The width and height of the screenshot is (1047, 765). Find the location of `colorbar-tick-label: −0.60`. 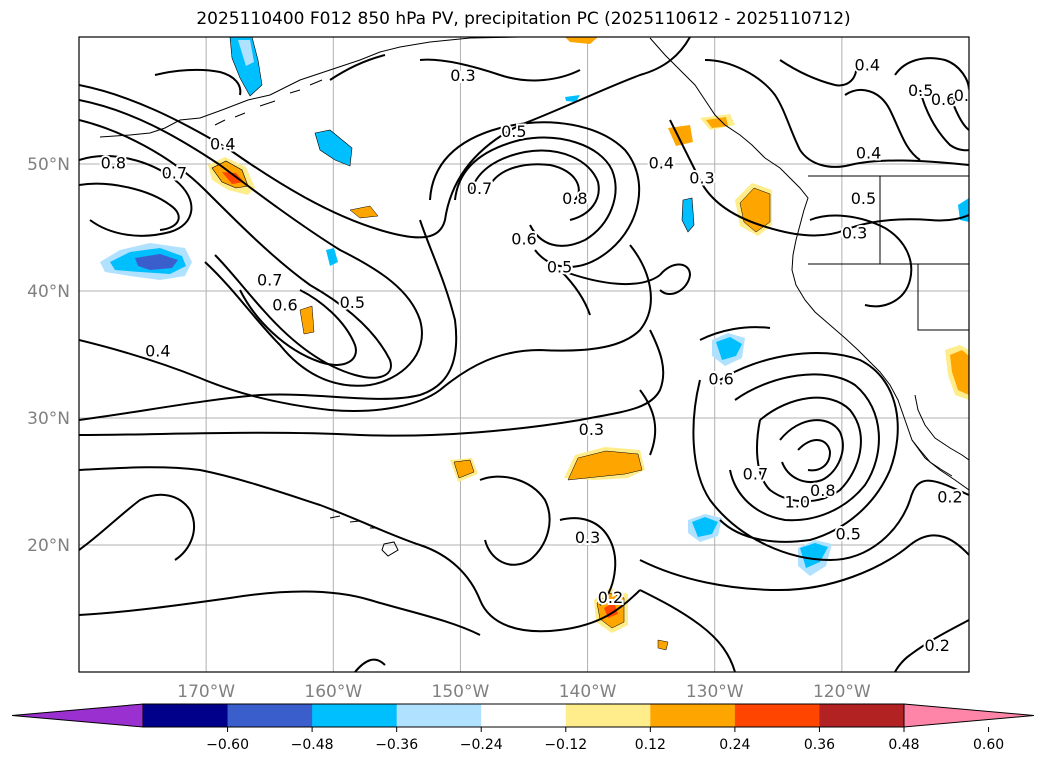

colorbar-tick-label: −0.60 is located at coordinates (227, 745).